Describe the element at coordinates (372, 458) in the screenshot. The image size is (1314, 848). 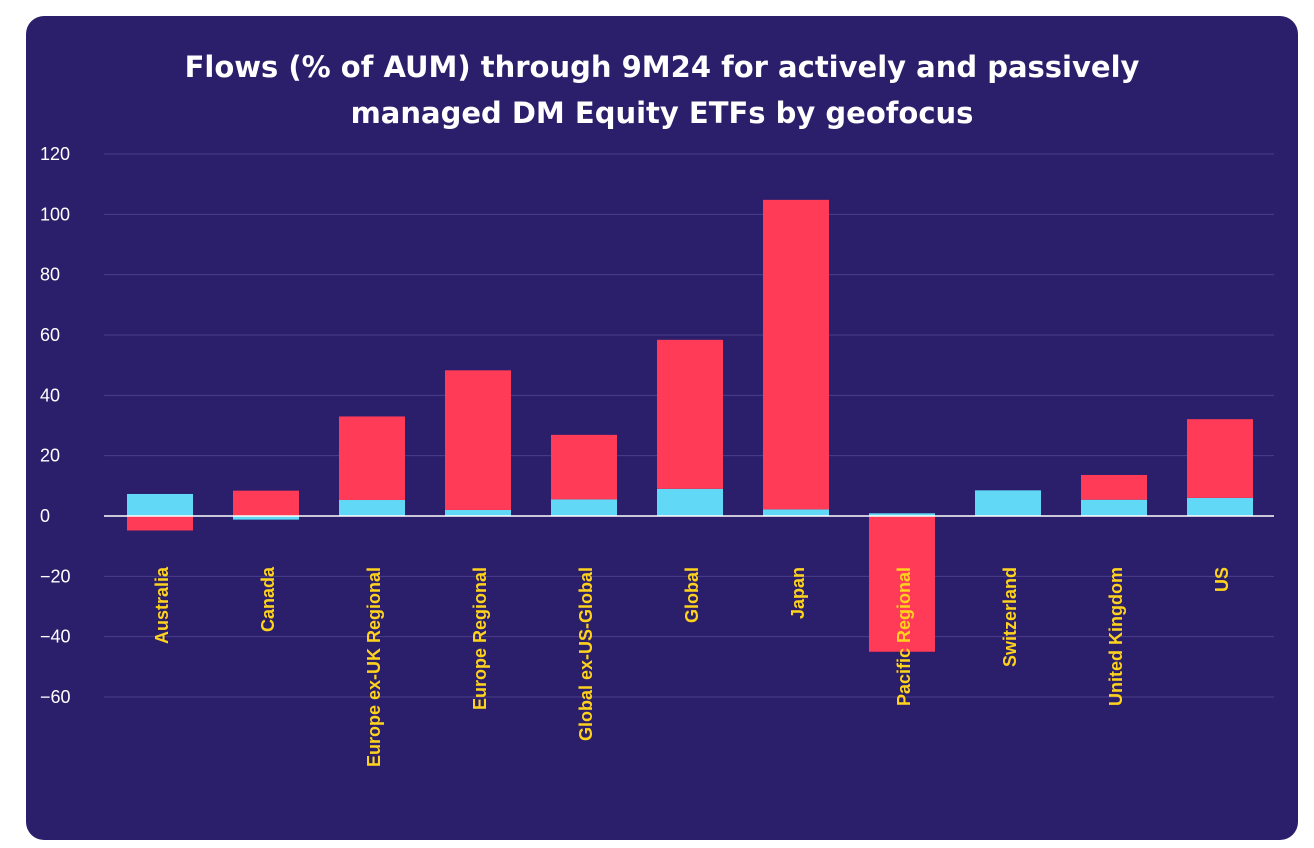
I see `bar-active-europe-ex-uk-regional` at that location.